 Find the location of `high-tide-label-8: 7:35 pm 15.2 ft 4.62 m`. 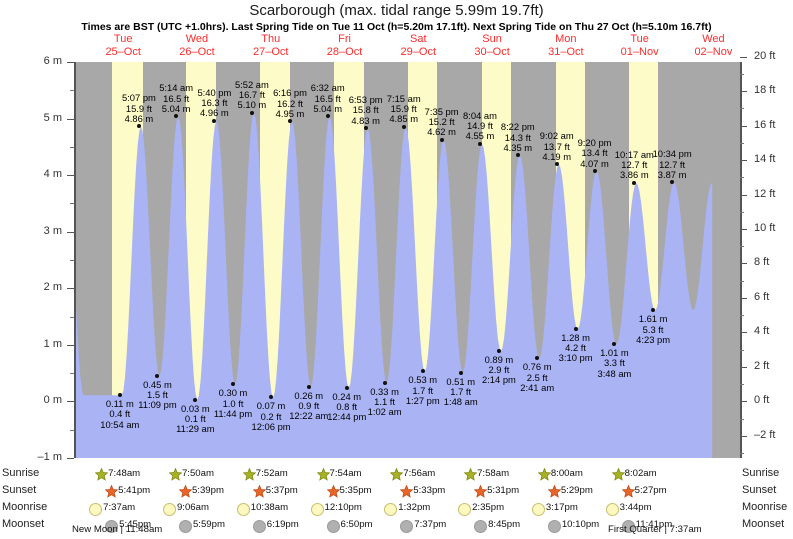

high-tide-label-8: 7:35 pm 15.2 ft 4.62 m is located at coordinates (442, 122).